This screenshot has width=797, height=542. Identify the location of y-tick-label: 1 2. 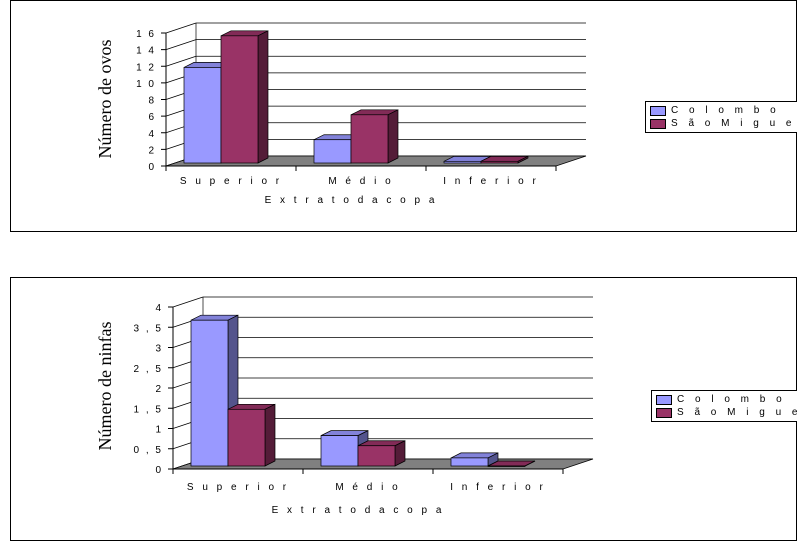
(146, 67).